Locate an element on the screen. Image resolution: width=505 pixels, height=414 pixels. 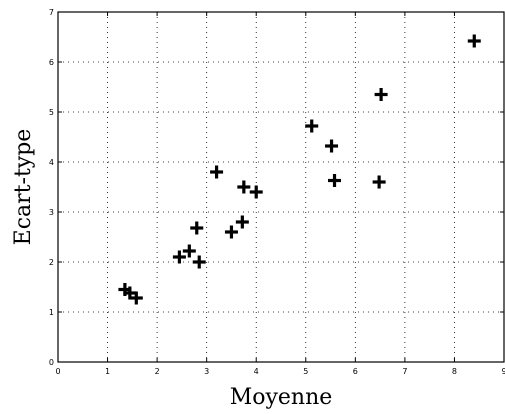
x-tick-label: 3 is located at coordinates (206, 371).